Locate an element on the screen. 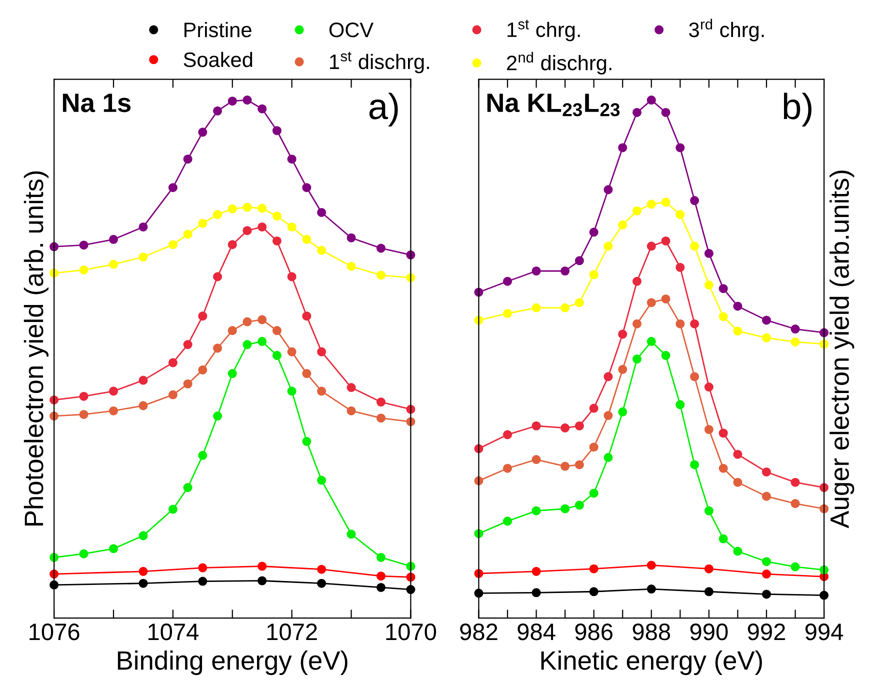 Image resolution: width=872 pixels, height=696 pixels. legend-label: 1$^{st}$ dischrg. is located at coordinates (379, 63).